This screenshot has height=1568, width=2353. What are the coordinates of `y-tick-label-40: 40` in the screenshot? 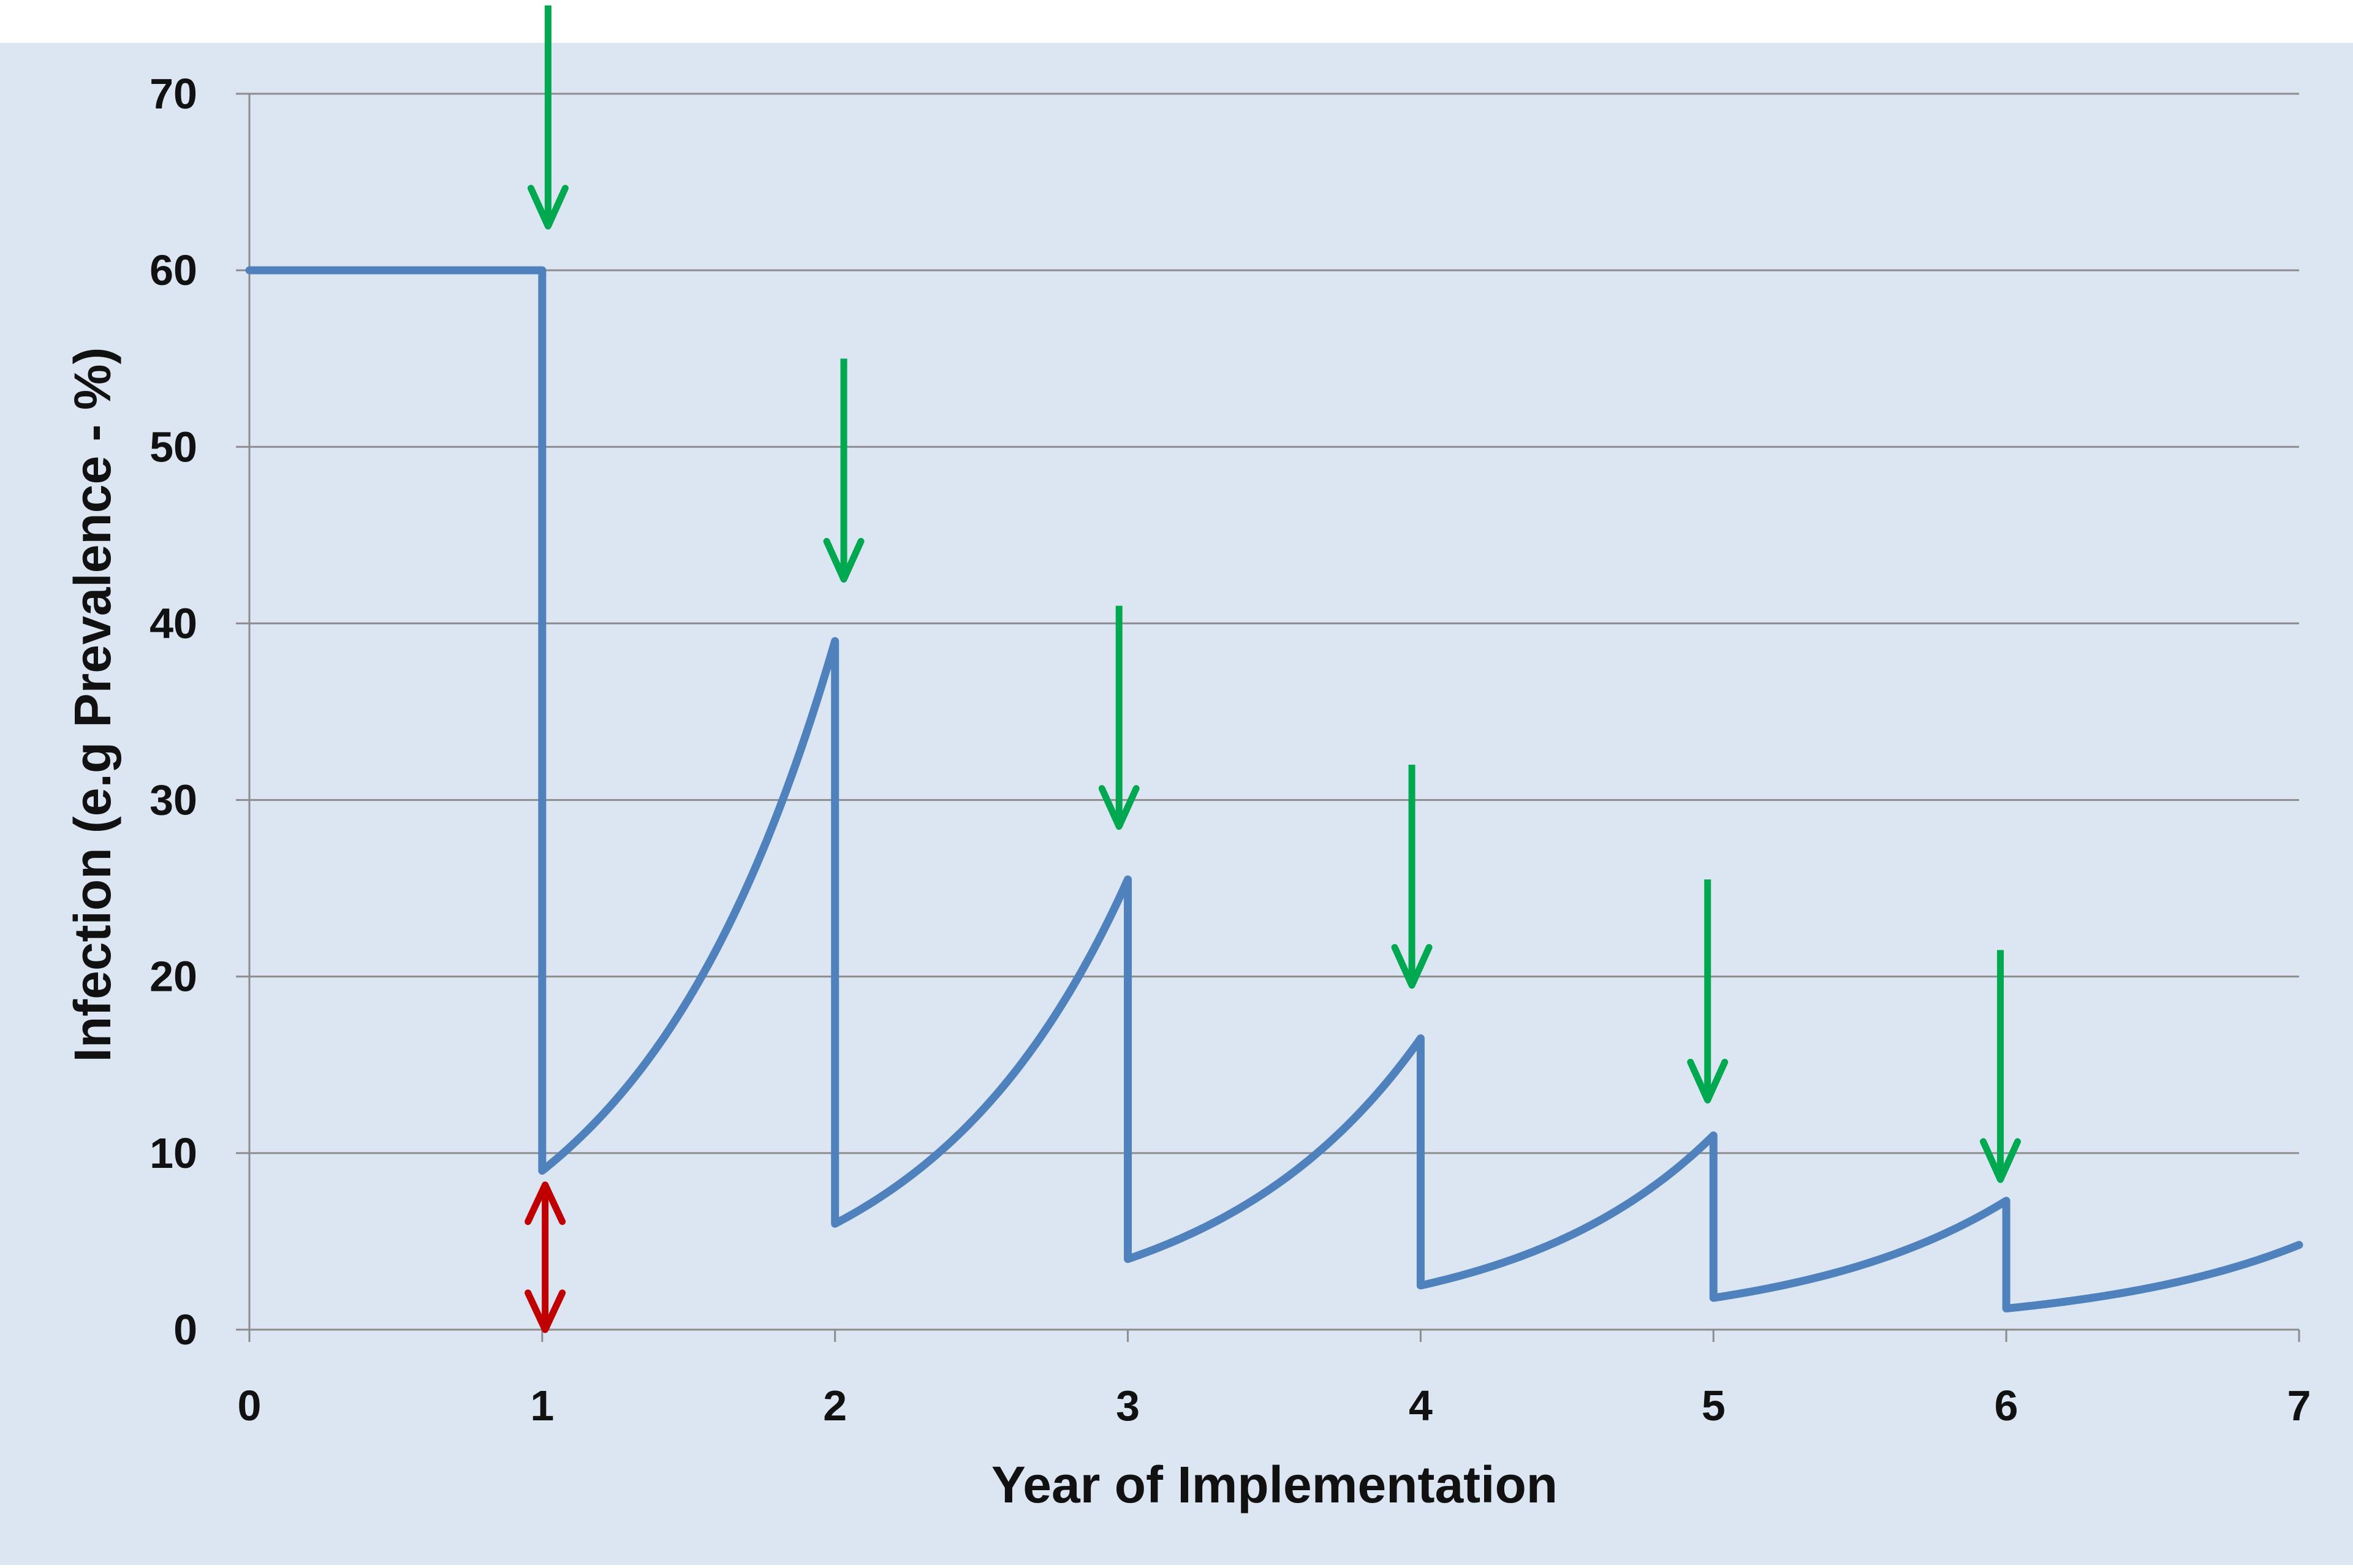 It's located at (174, 623).